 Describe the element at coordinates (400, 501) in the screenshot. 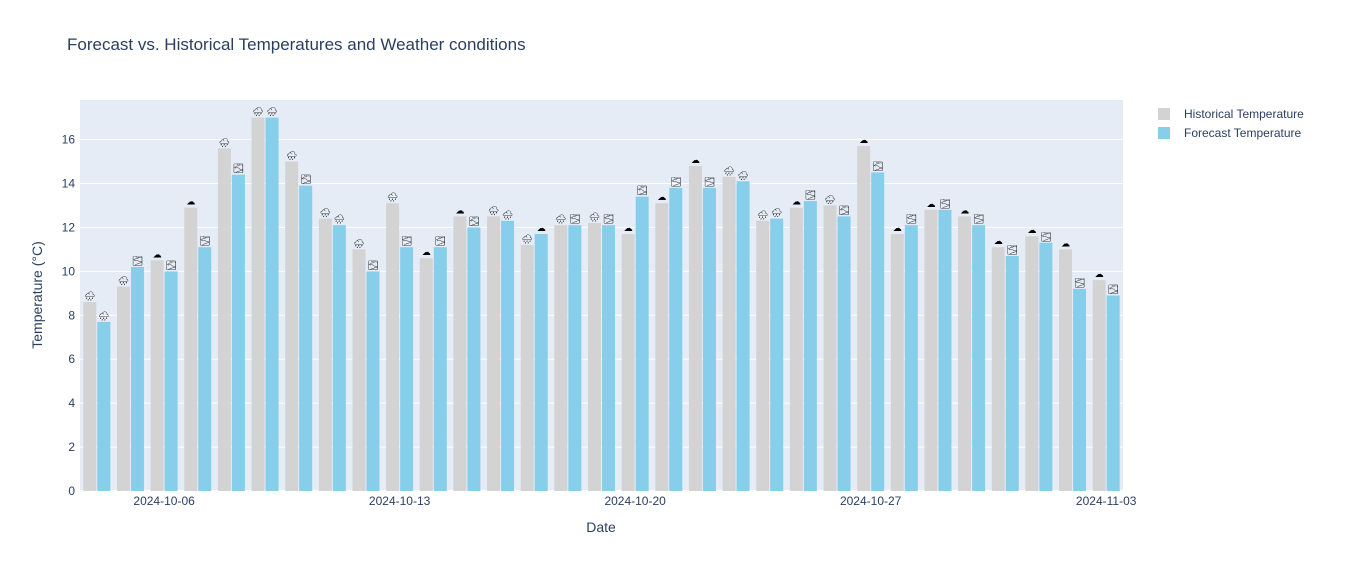

I see `x-tick-label: 2024-10-13` at that location.